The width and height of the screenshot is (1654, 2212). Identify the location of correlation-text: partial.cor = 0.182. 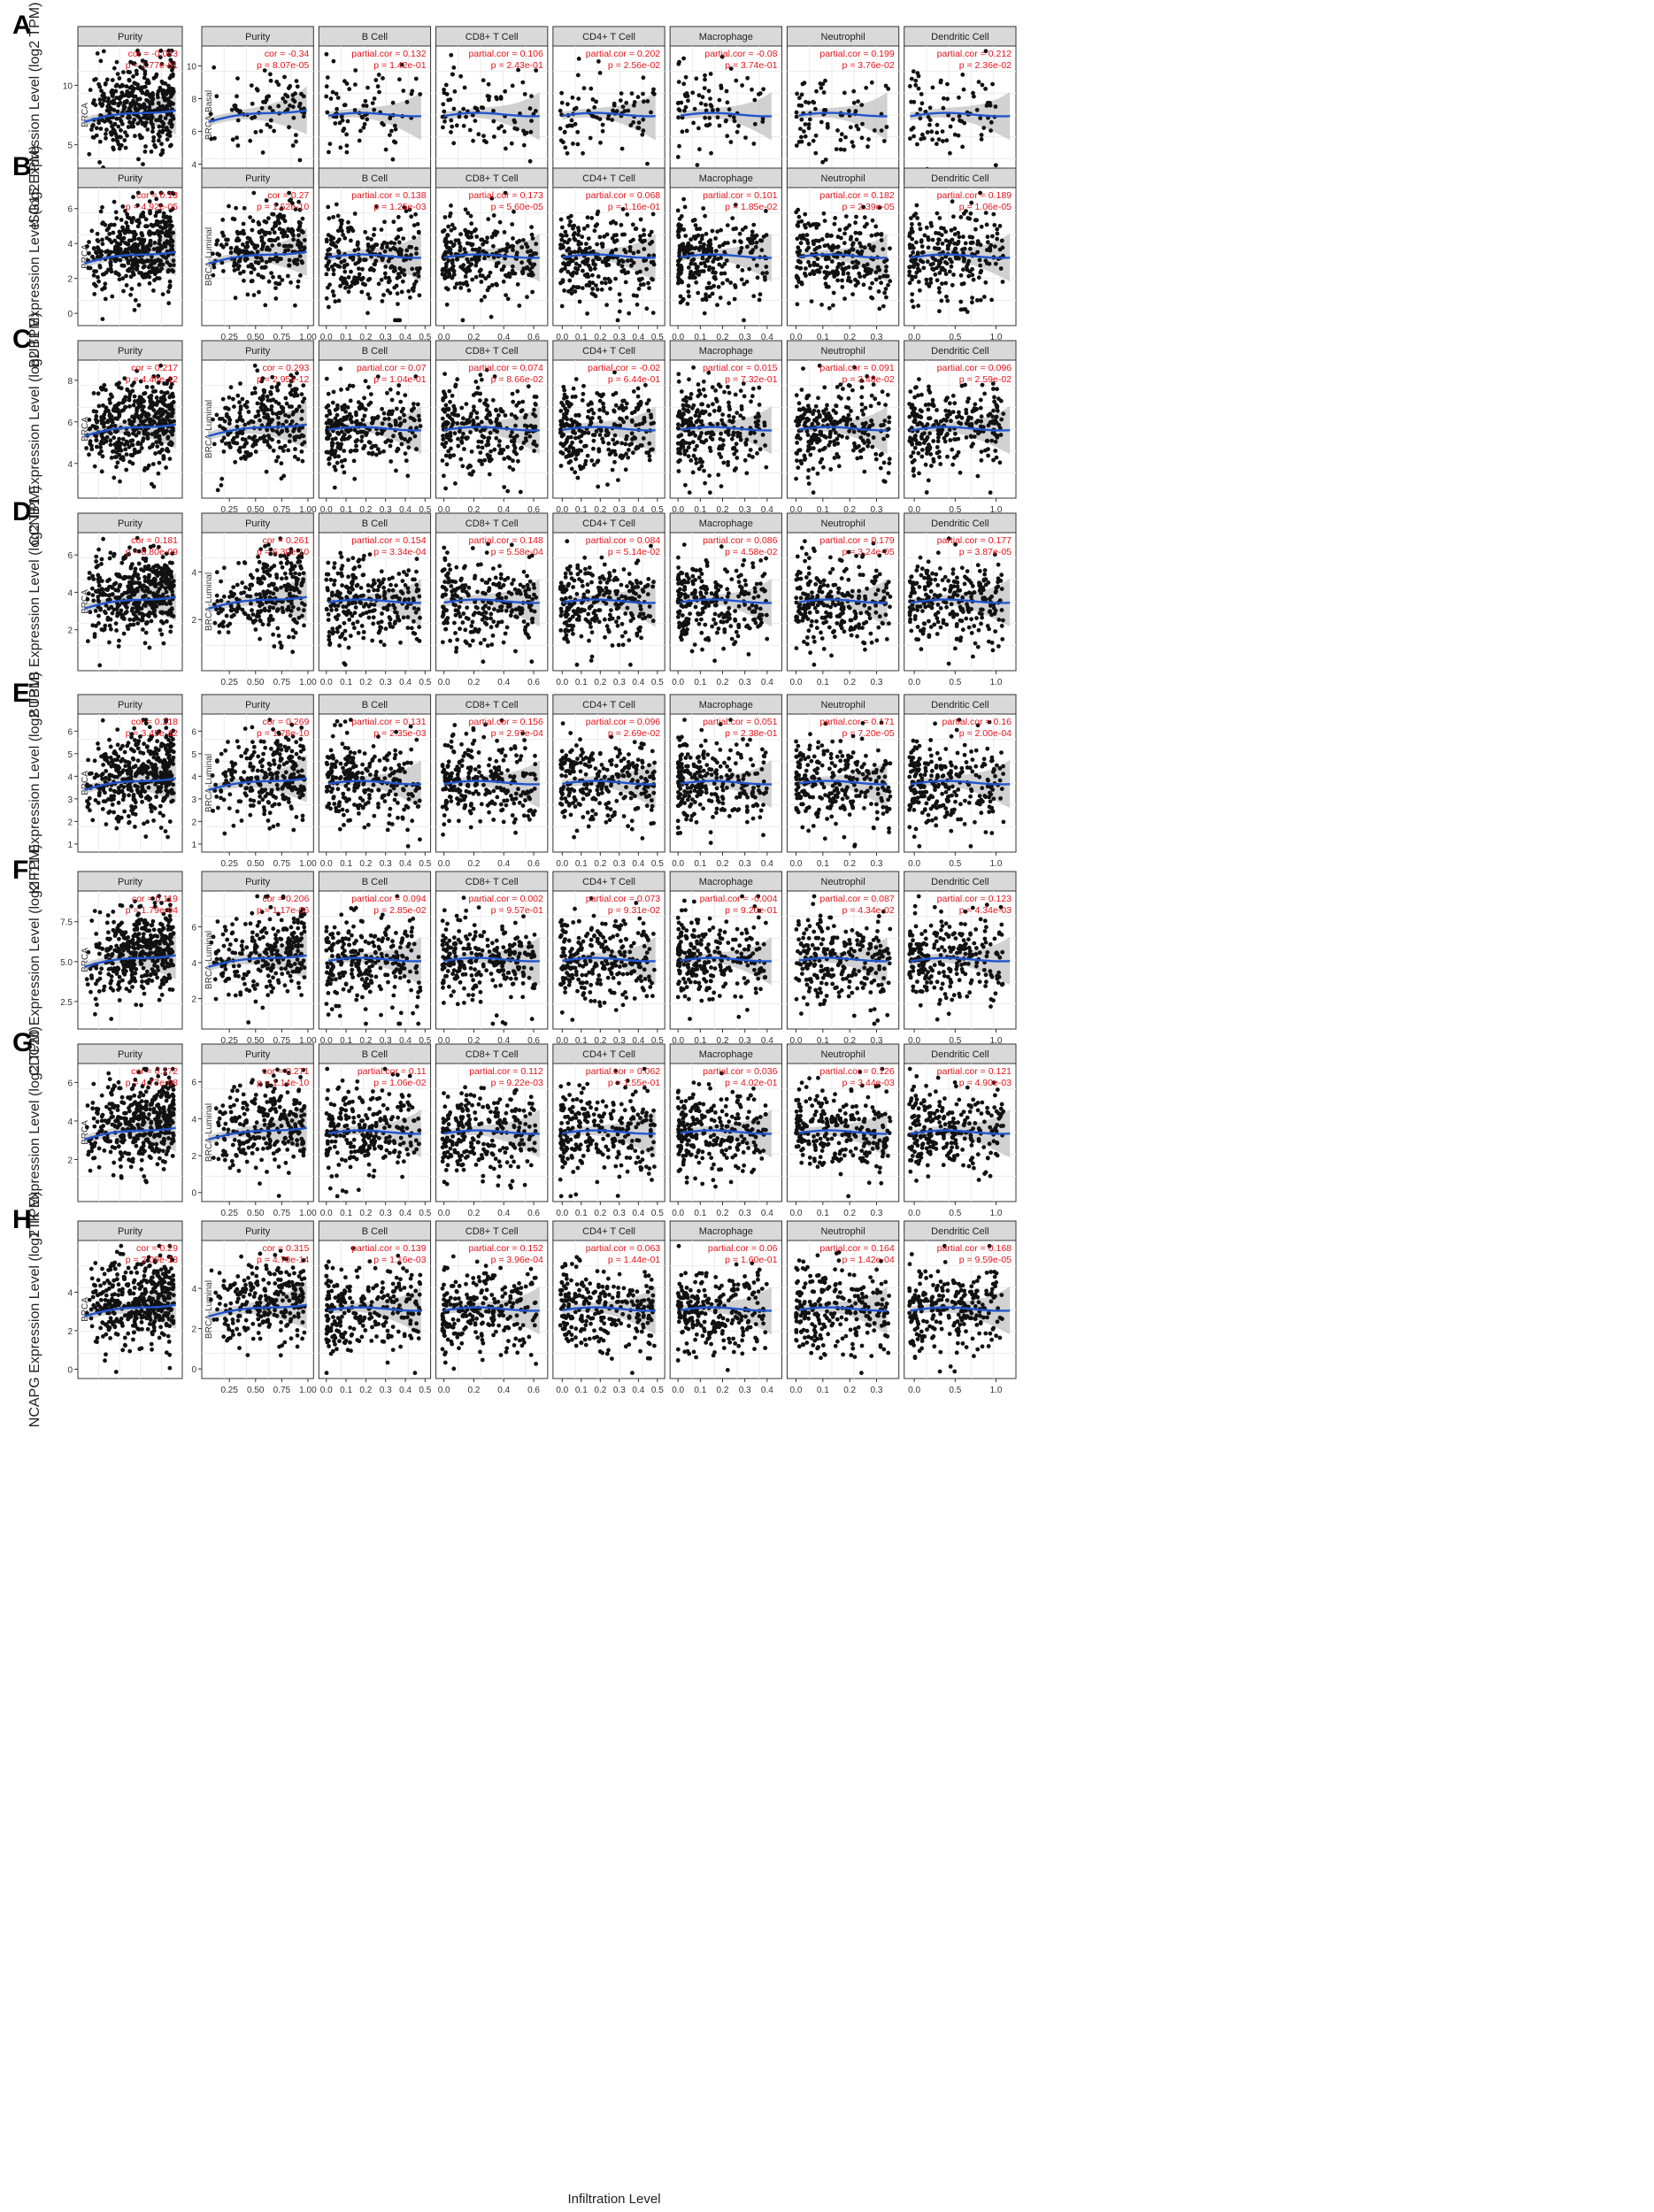
(857, 196).